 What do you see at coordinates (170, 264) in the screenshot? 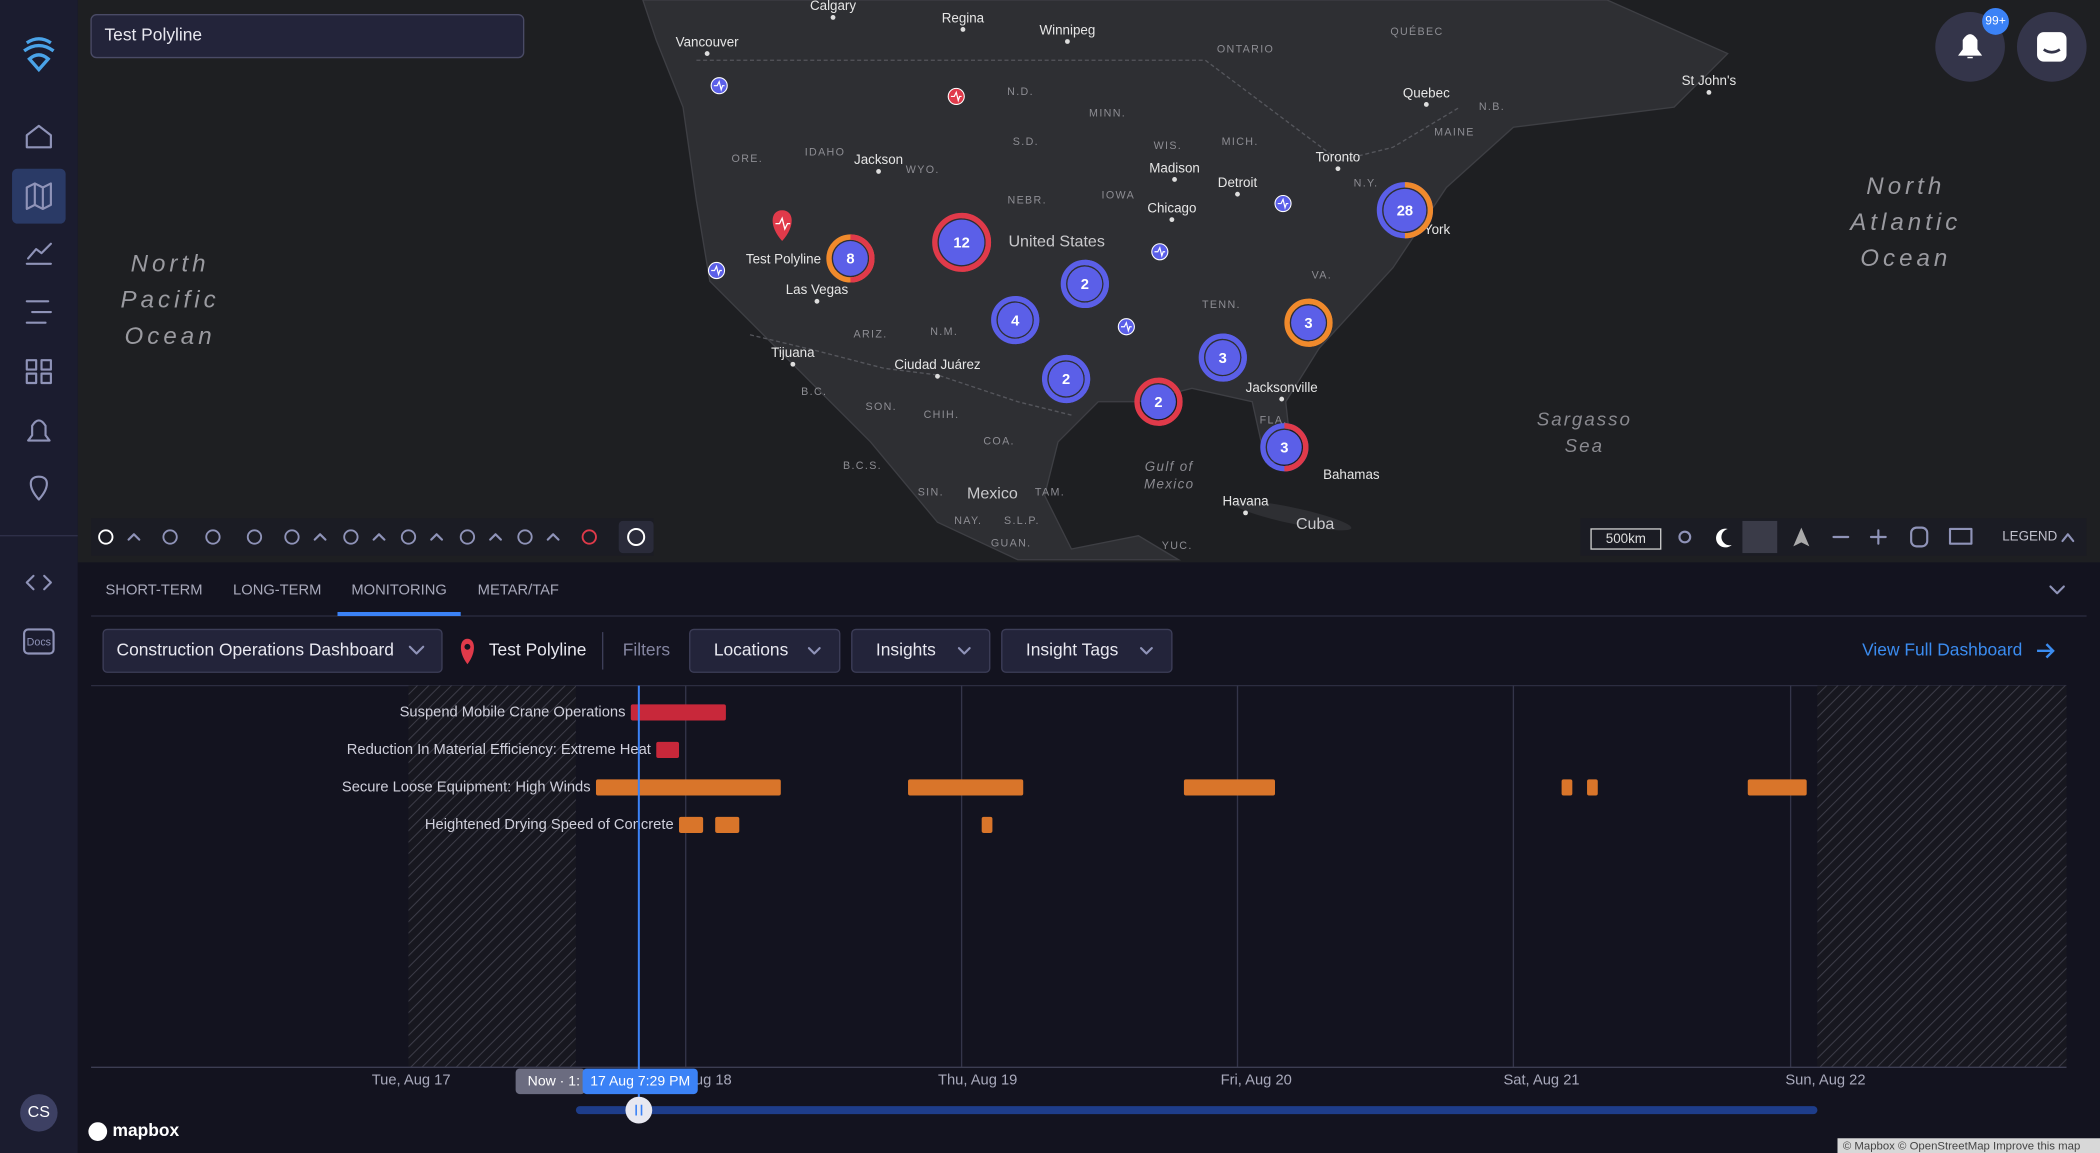
I see `ocean-label: North` at bounding box center [170, 264].